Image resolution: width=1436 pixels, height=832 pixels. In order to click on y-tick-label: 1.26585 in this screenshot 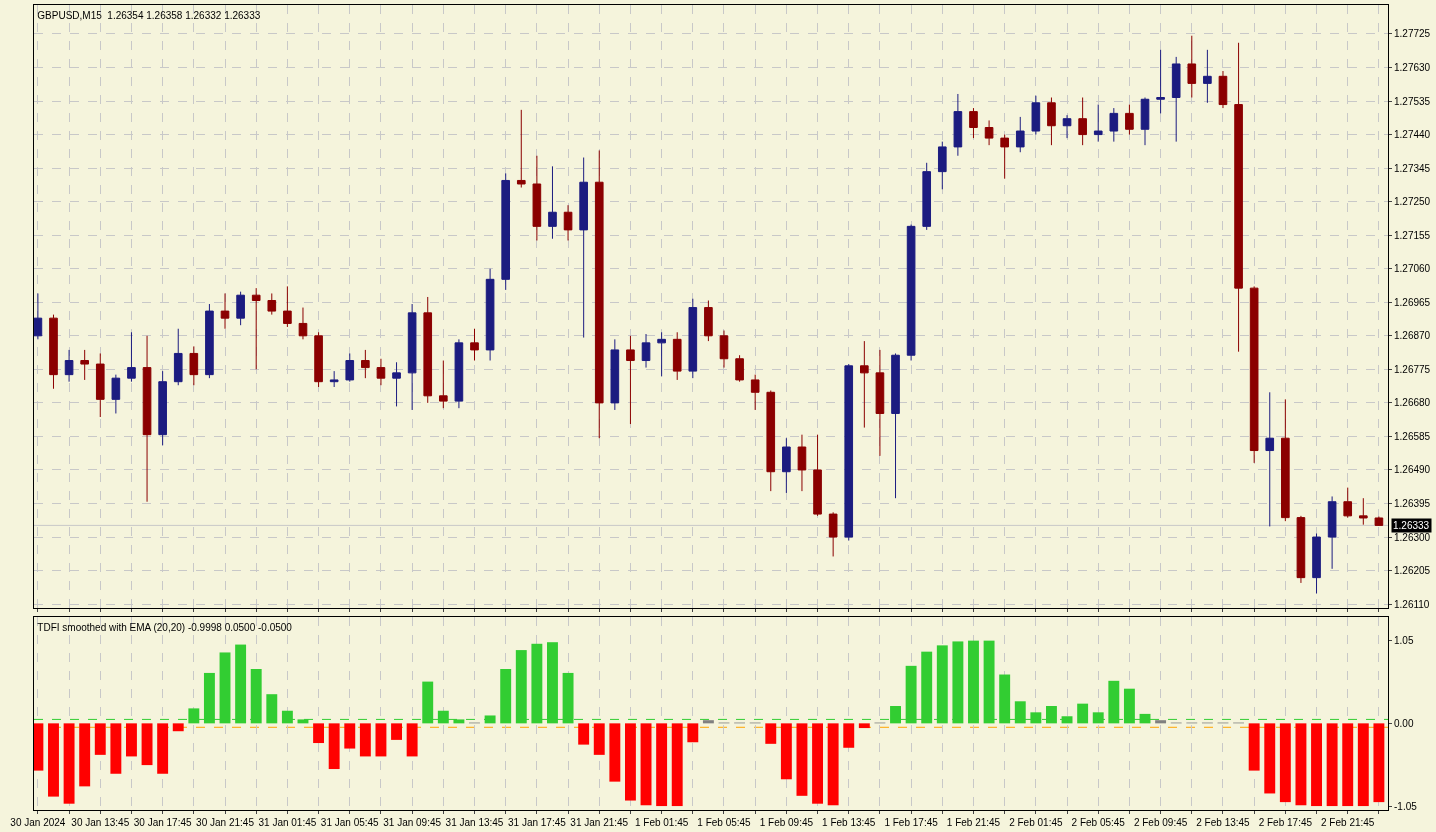, I will do `click(1412, 436)`.